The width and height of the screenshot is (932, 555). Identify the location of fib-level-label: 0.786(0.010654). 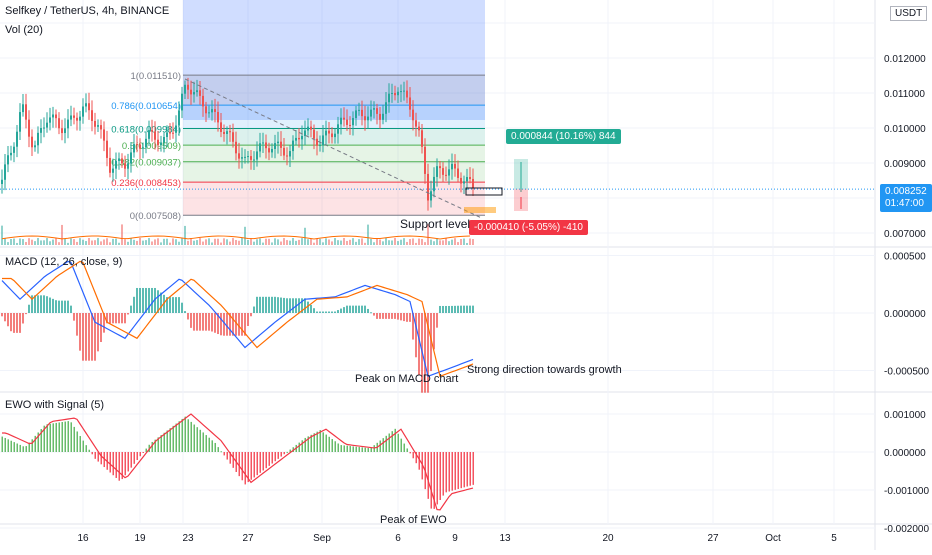
(146, 106).